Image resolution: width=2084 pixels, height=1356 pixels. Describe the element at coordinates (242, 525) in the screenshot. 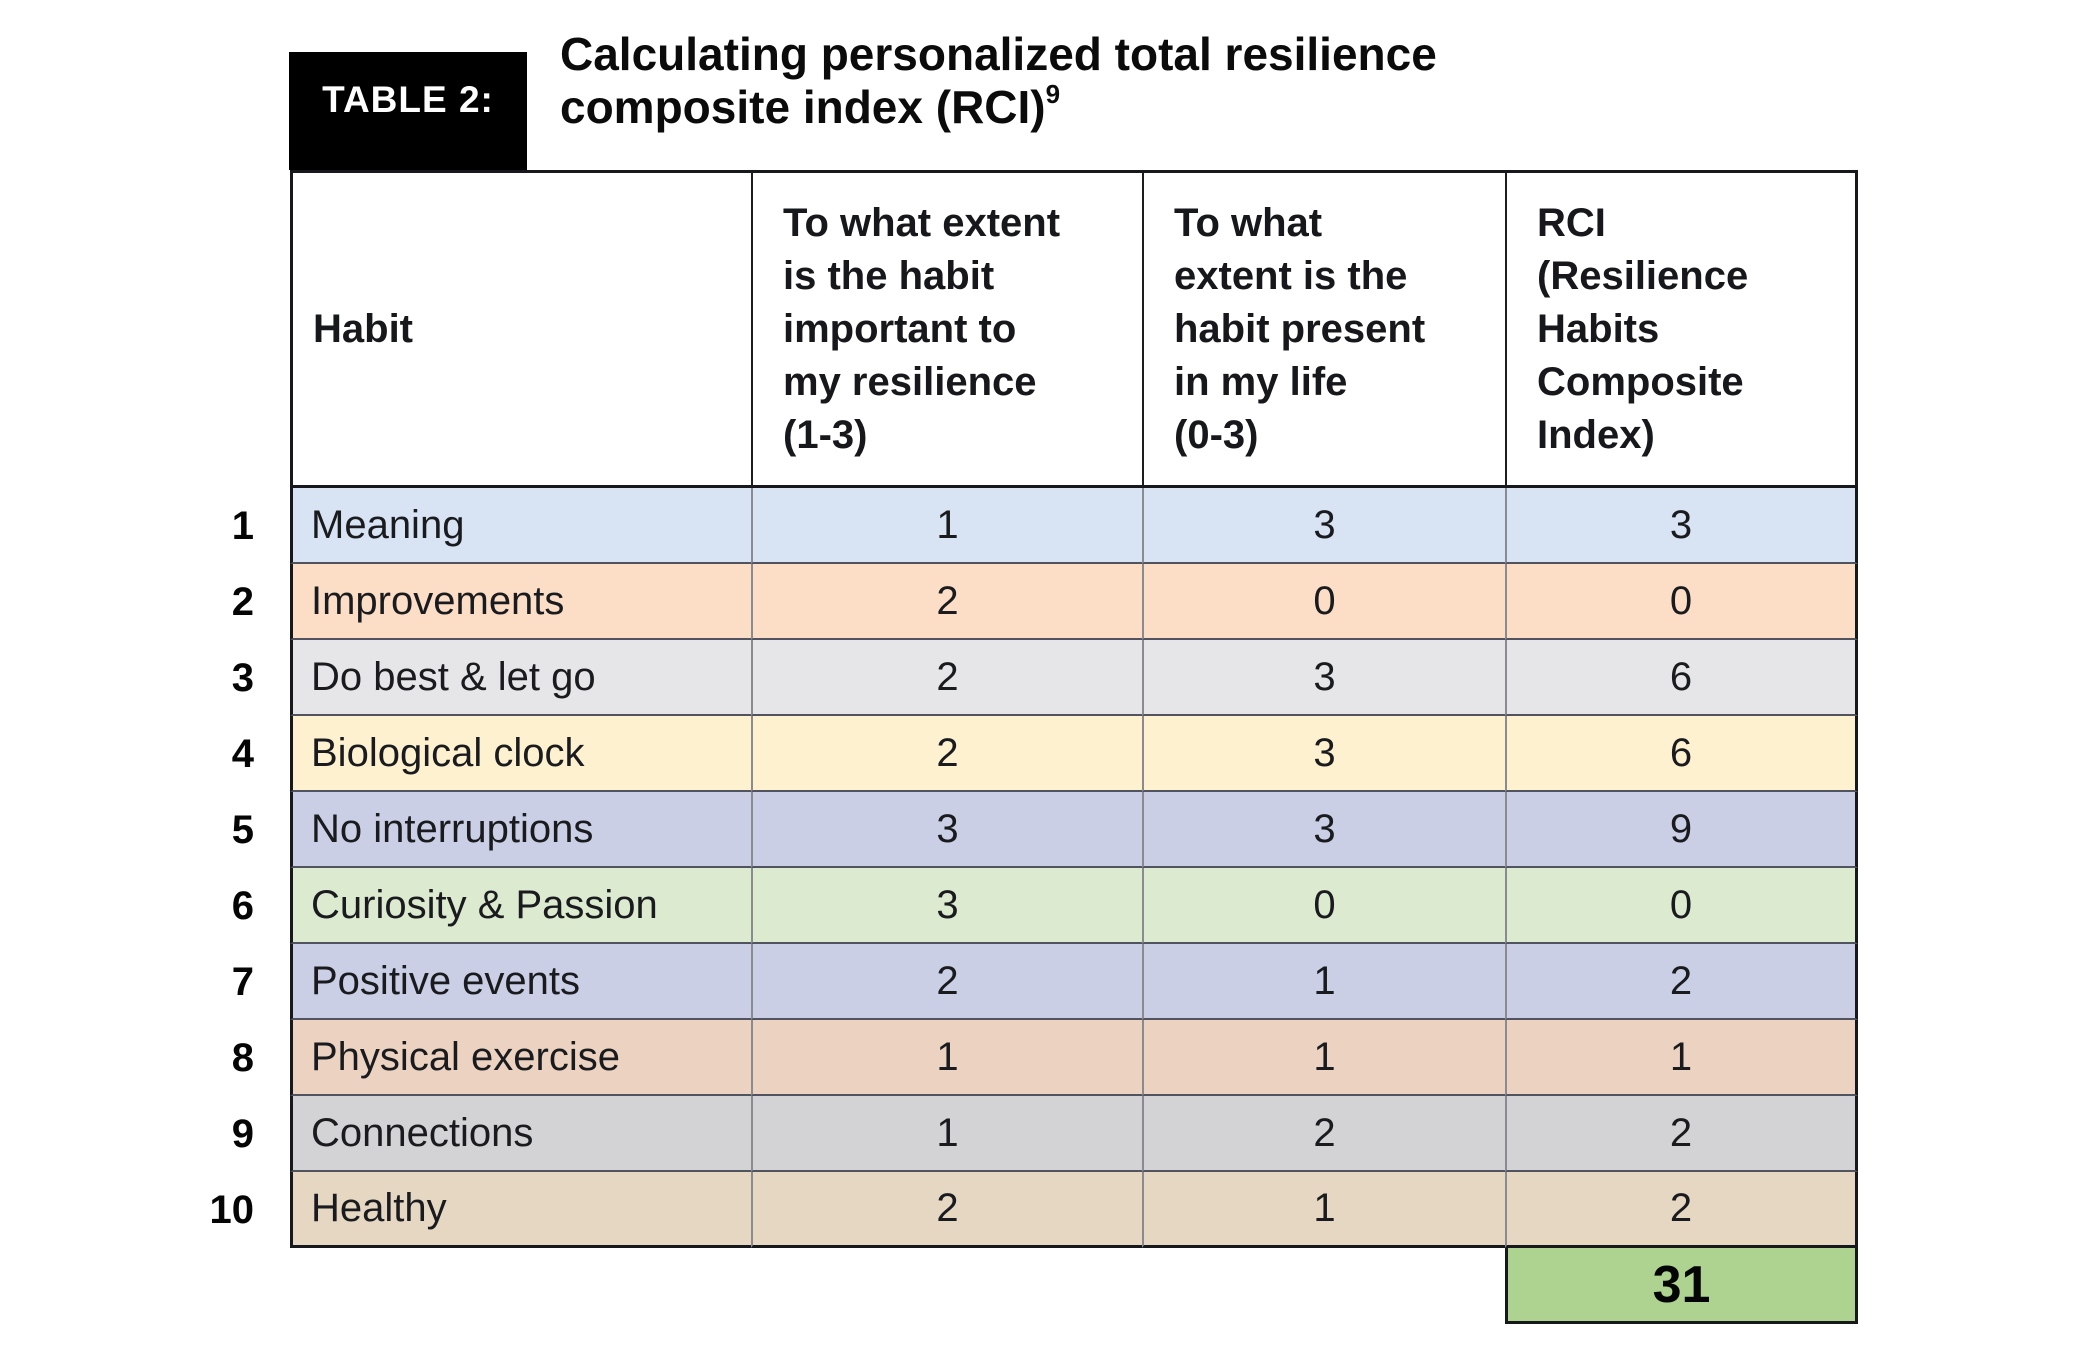

I see `row-number: 1` at that location.